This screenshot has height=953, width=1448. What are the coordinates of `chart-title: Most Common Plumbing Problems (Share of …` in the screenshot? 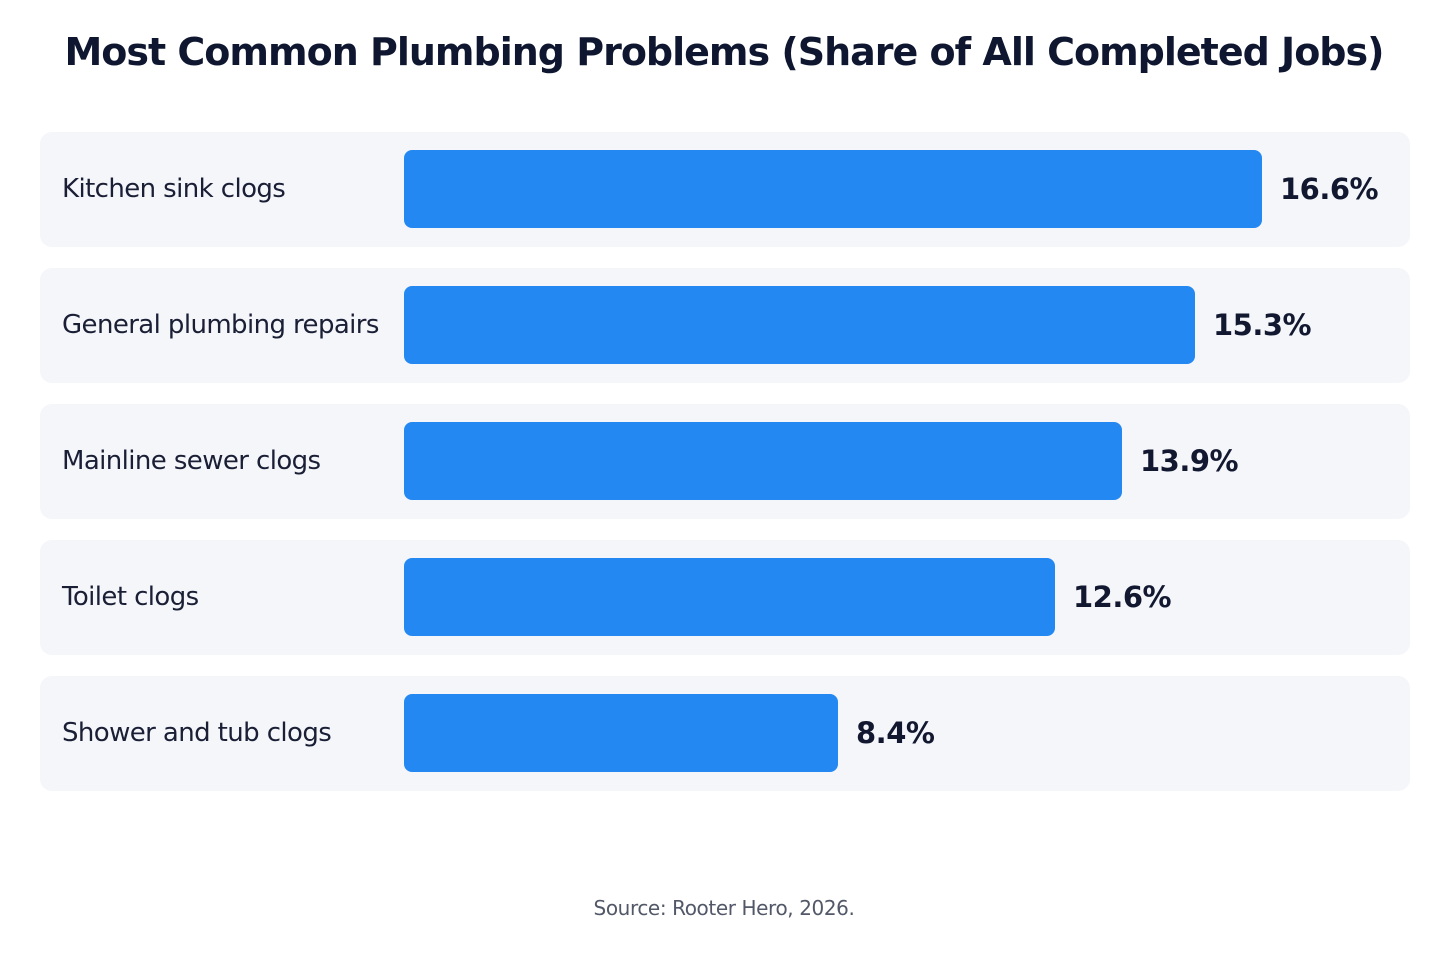 It's located at (724, 52).